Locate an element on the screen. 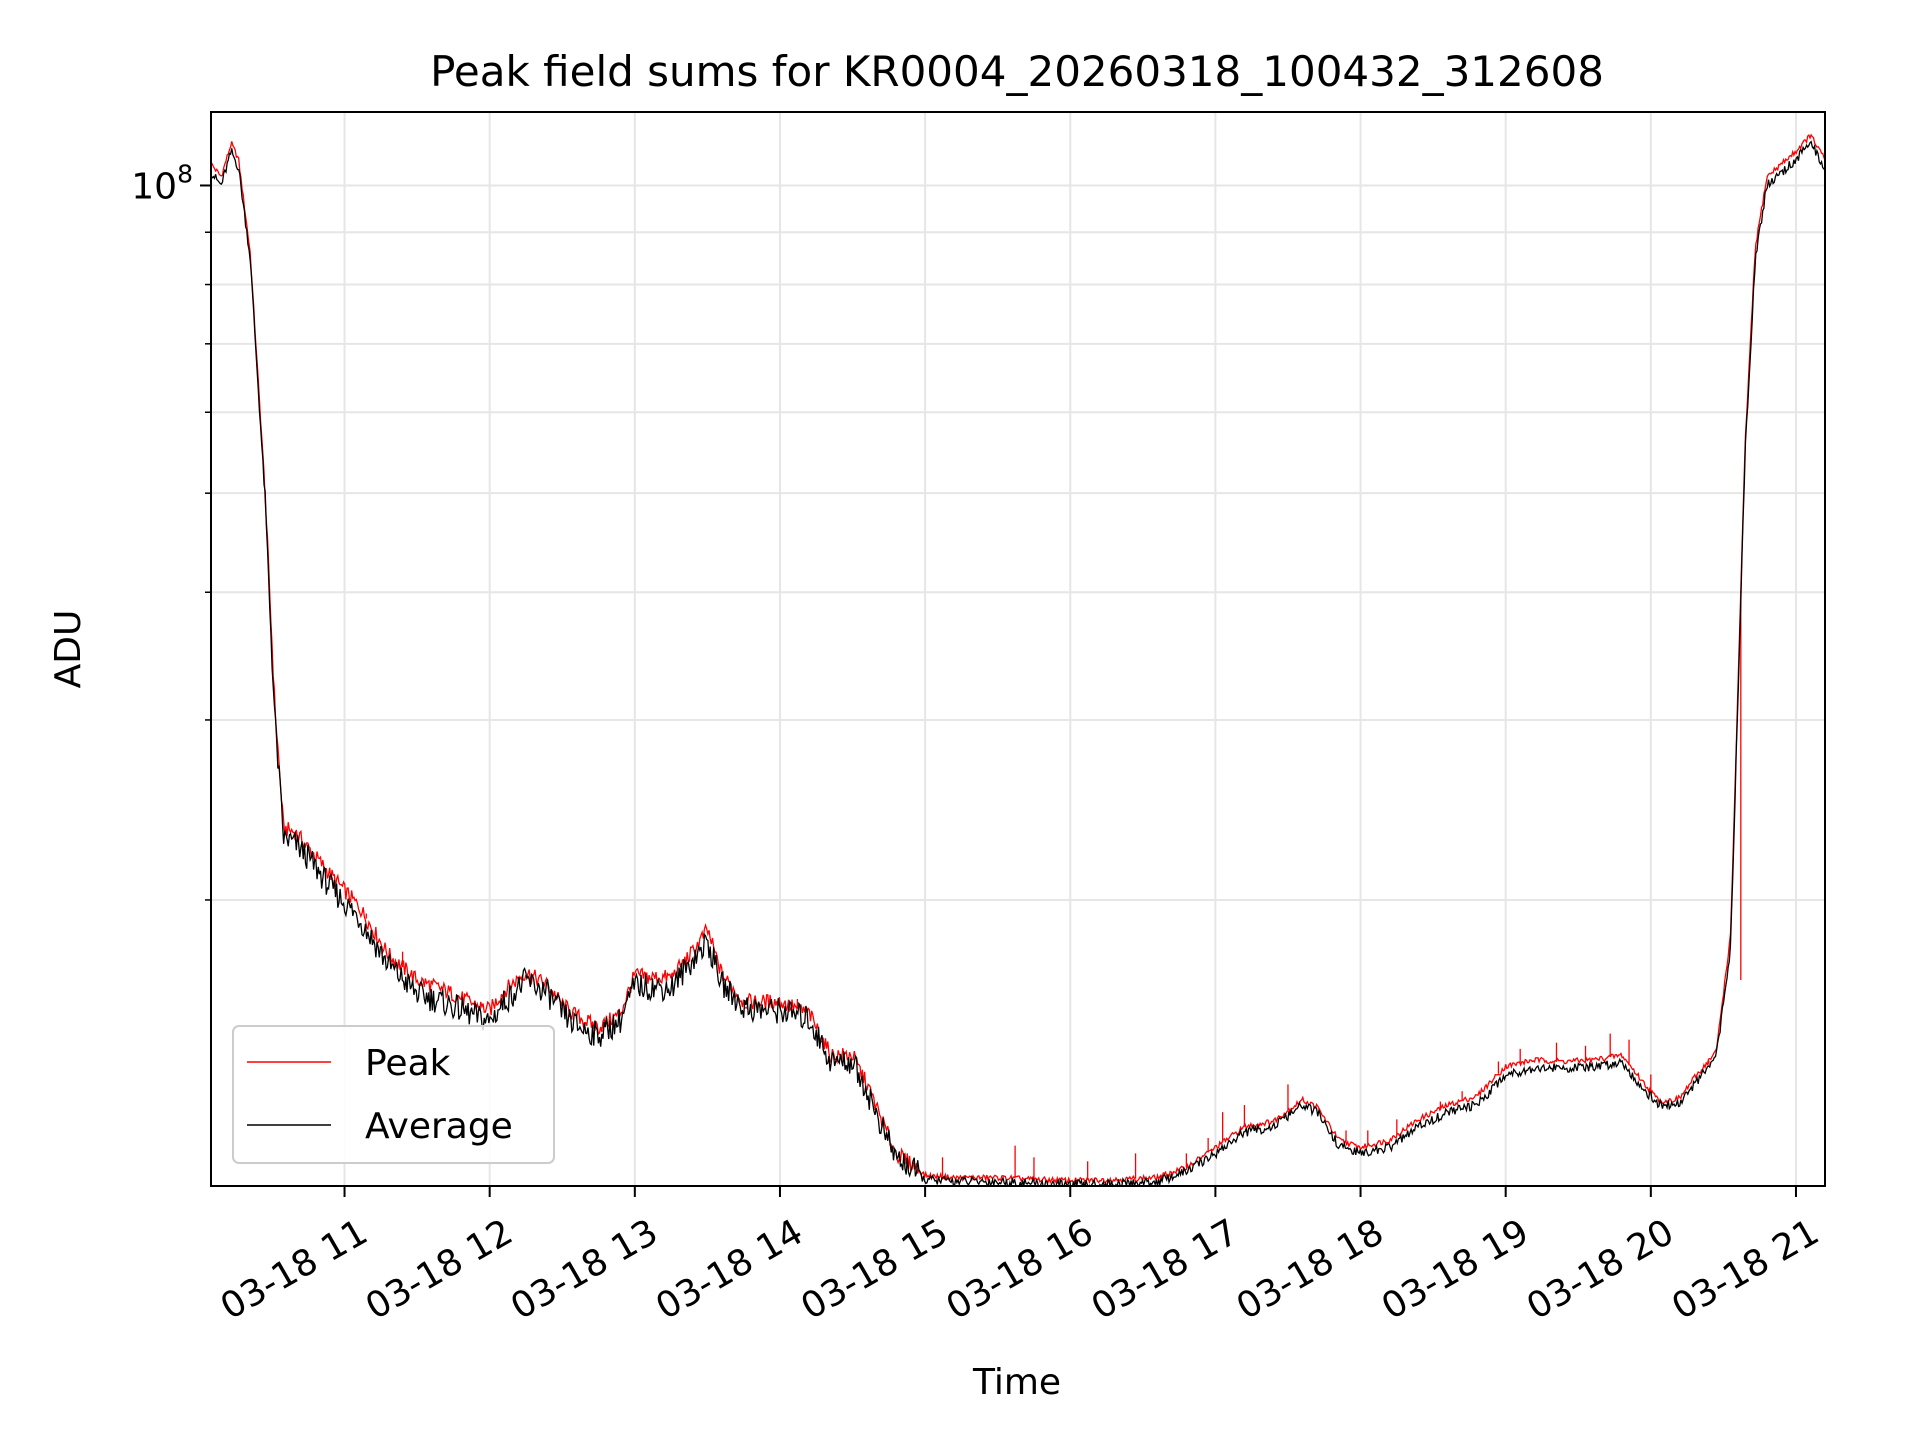 This screenshot has width=1920, height=1440. legend-label-average: Average is located at coordinates (439, 1126).